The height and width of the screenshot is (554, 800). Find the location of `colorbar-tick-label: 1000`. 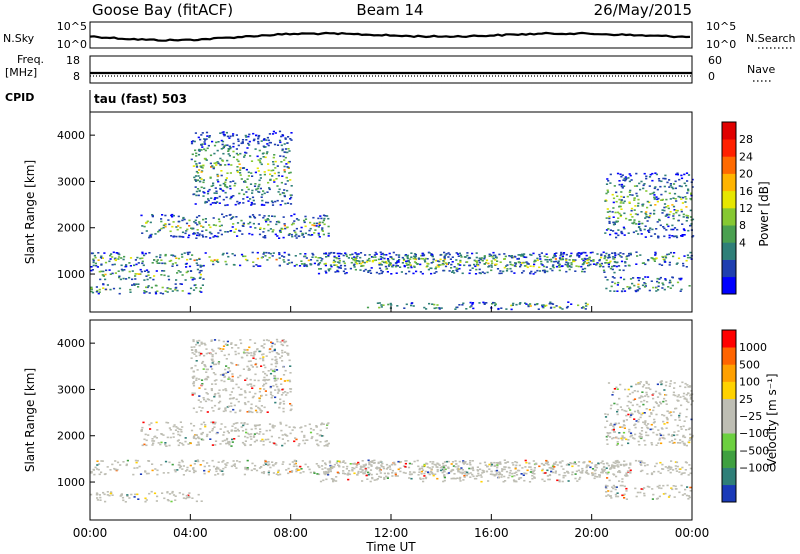

colorbar-tick-label: 1000 is located at coordinates (753, 347).